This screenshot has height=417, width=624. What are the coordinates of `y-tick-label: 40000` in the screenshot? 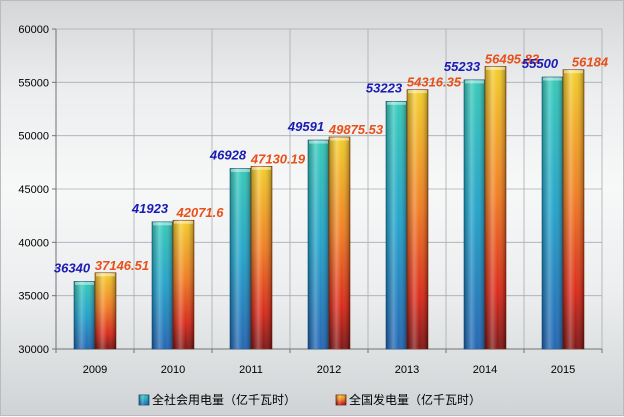 It's located at (33, 243).